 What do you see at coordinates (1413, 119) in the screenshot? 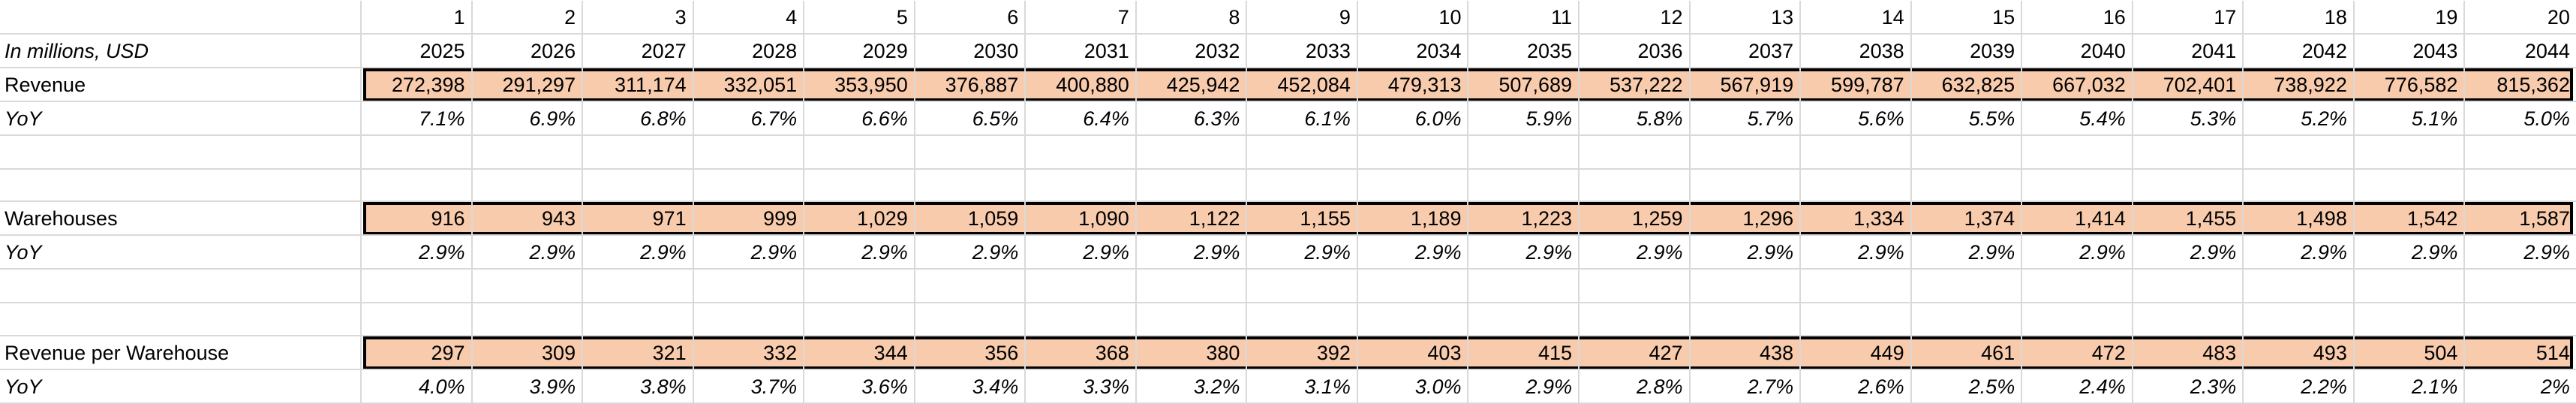
I see `revenue-yoy-cell: 6.0%` at bounding box center [1413, 119].